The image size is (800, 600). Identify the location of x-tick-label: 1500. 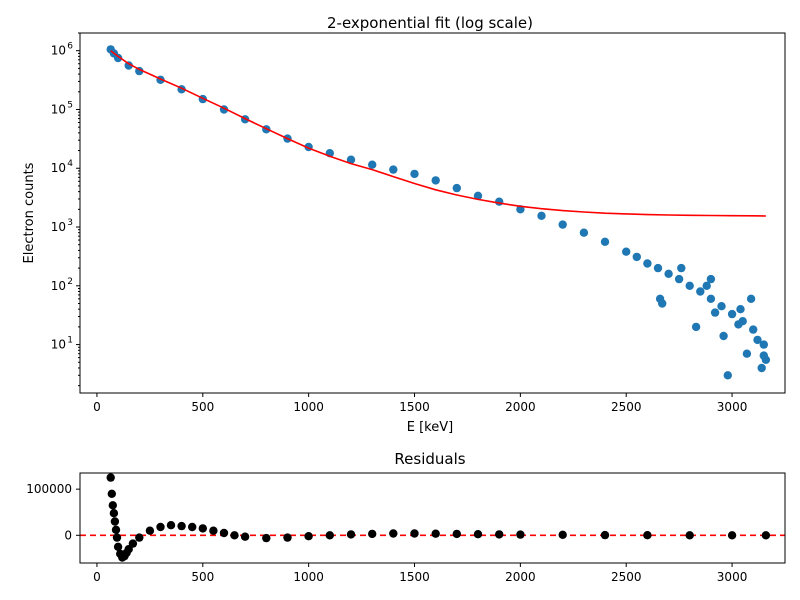
(414, 407).